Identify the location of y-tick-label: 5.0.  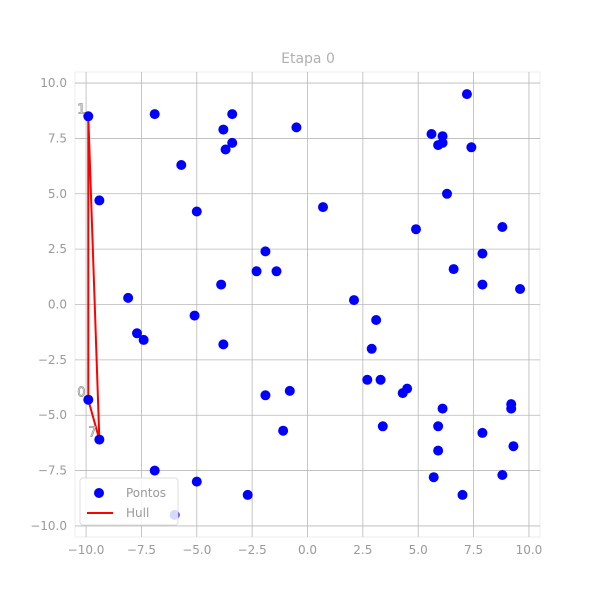
(57, 194).